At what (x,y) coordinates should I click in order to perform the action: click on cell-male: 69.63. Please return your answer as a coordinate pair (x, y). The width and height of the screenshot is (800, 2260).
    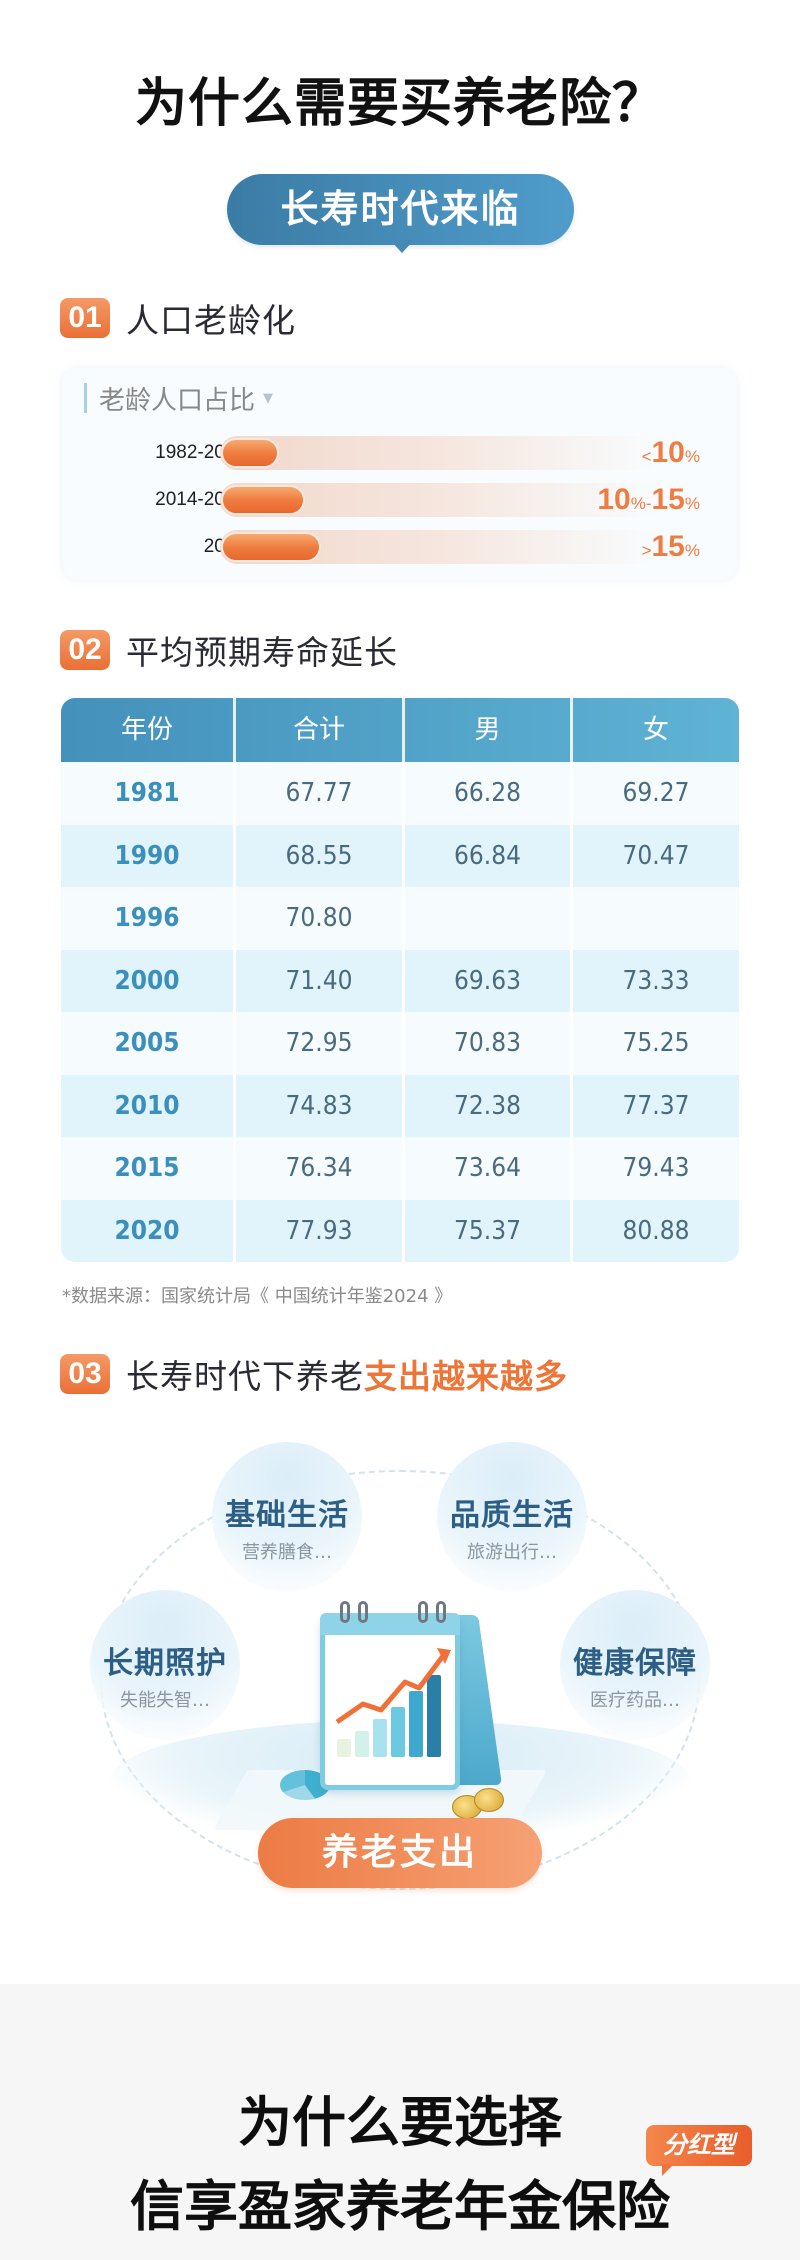
    Looking at the image, I should click on (489, 980).